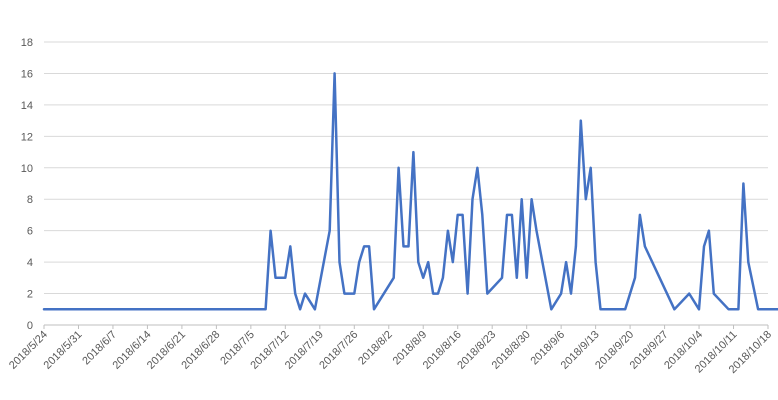 This screenshot has width=778, height=400. I want to click on y-tick-label: 4, so click(30, 263).